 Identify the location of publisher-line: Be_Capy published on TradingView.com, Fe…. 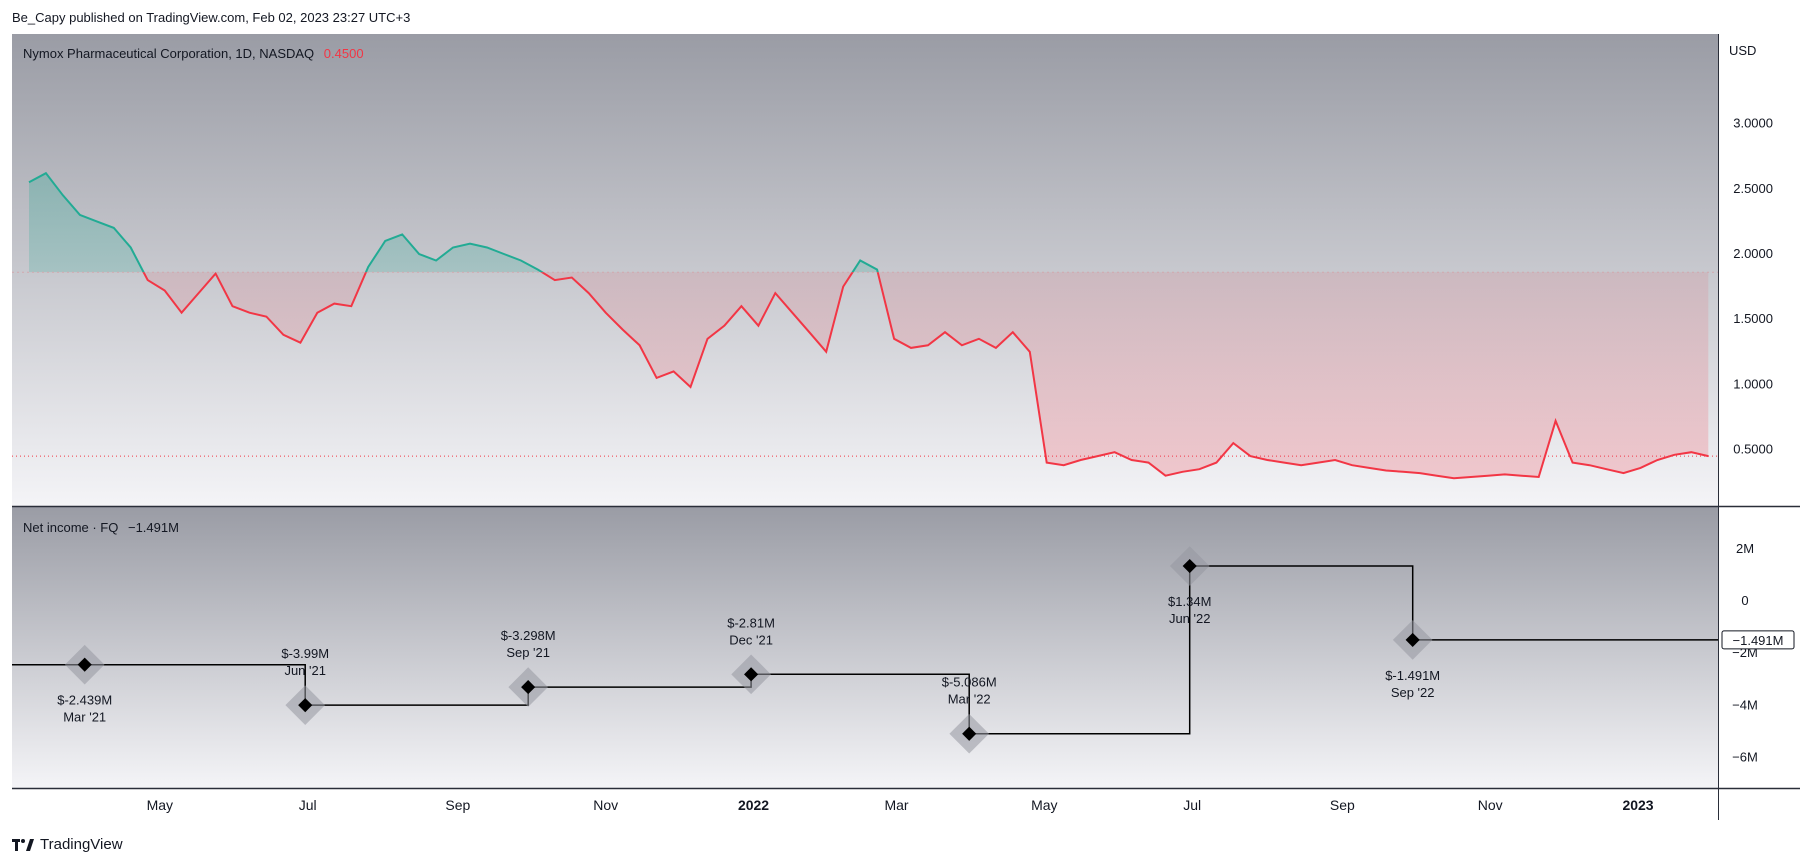
(211, 17).